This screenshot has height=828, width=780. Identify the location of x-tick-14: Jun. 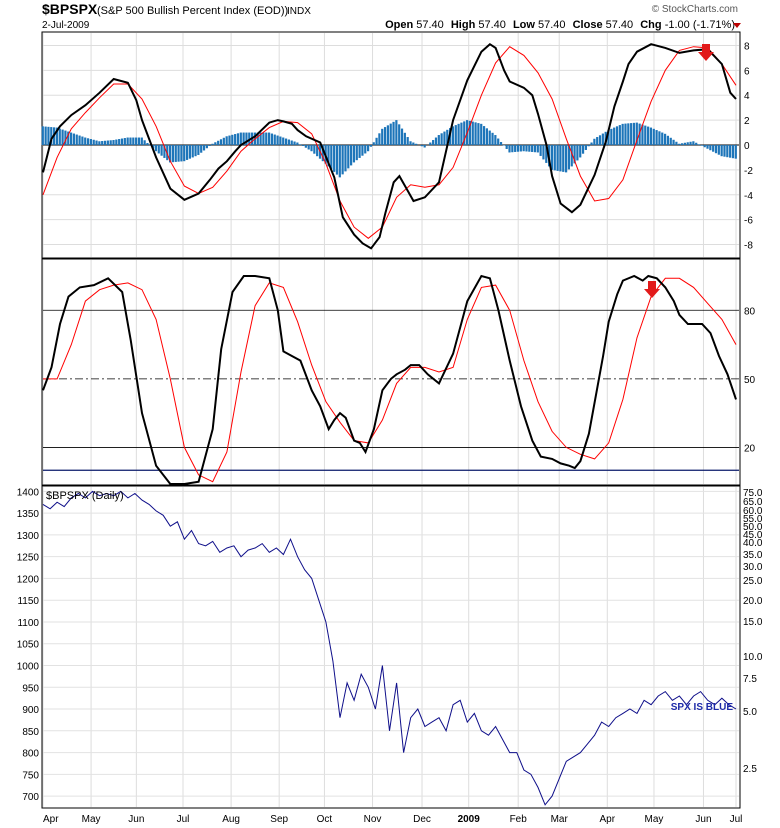
(703, 819).